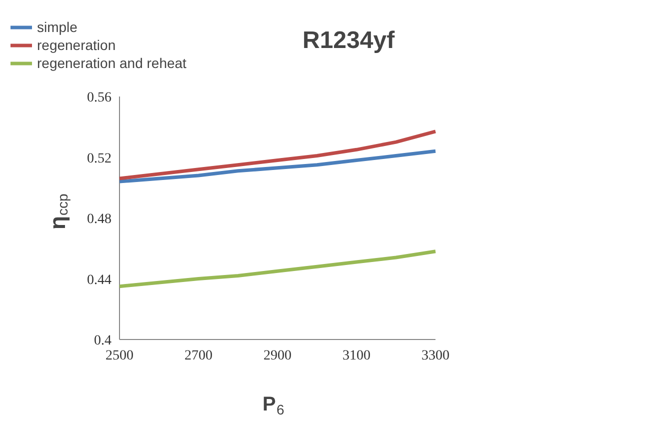 Image resolution: width=662 pixels, height=439 pixels. I want to click on y-tick-label: 0.52, so click(99, 158).